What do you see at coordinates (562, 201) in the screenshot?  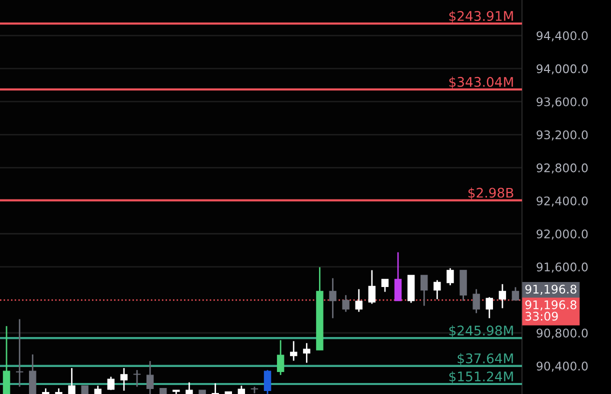 I see `y-tick-label: 92,400.0` at bounding box center [562, 201].